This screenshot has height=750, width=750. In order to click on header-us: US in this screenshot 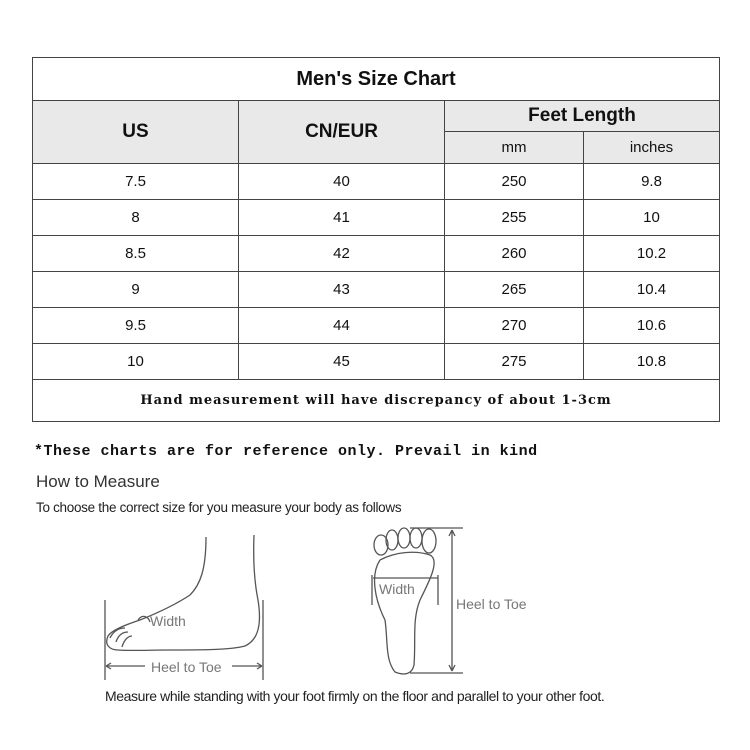, I will do `click(135, 132)`.